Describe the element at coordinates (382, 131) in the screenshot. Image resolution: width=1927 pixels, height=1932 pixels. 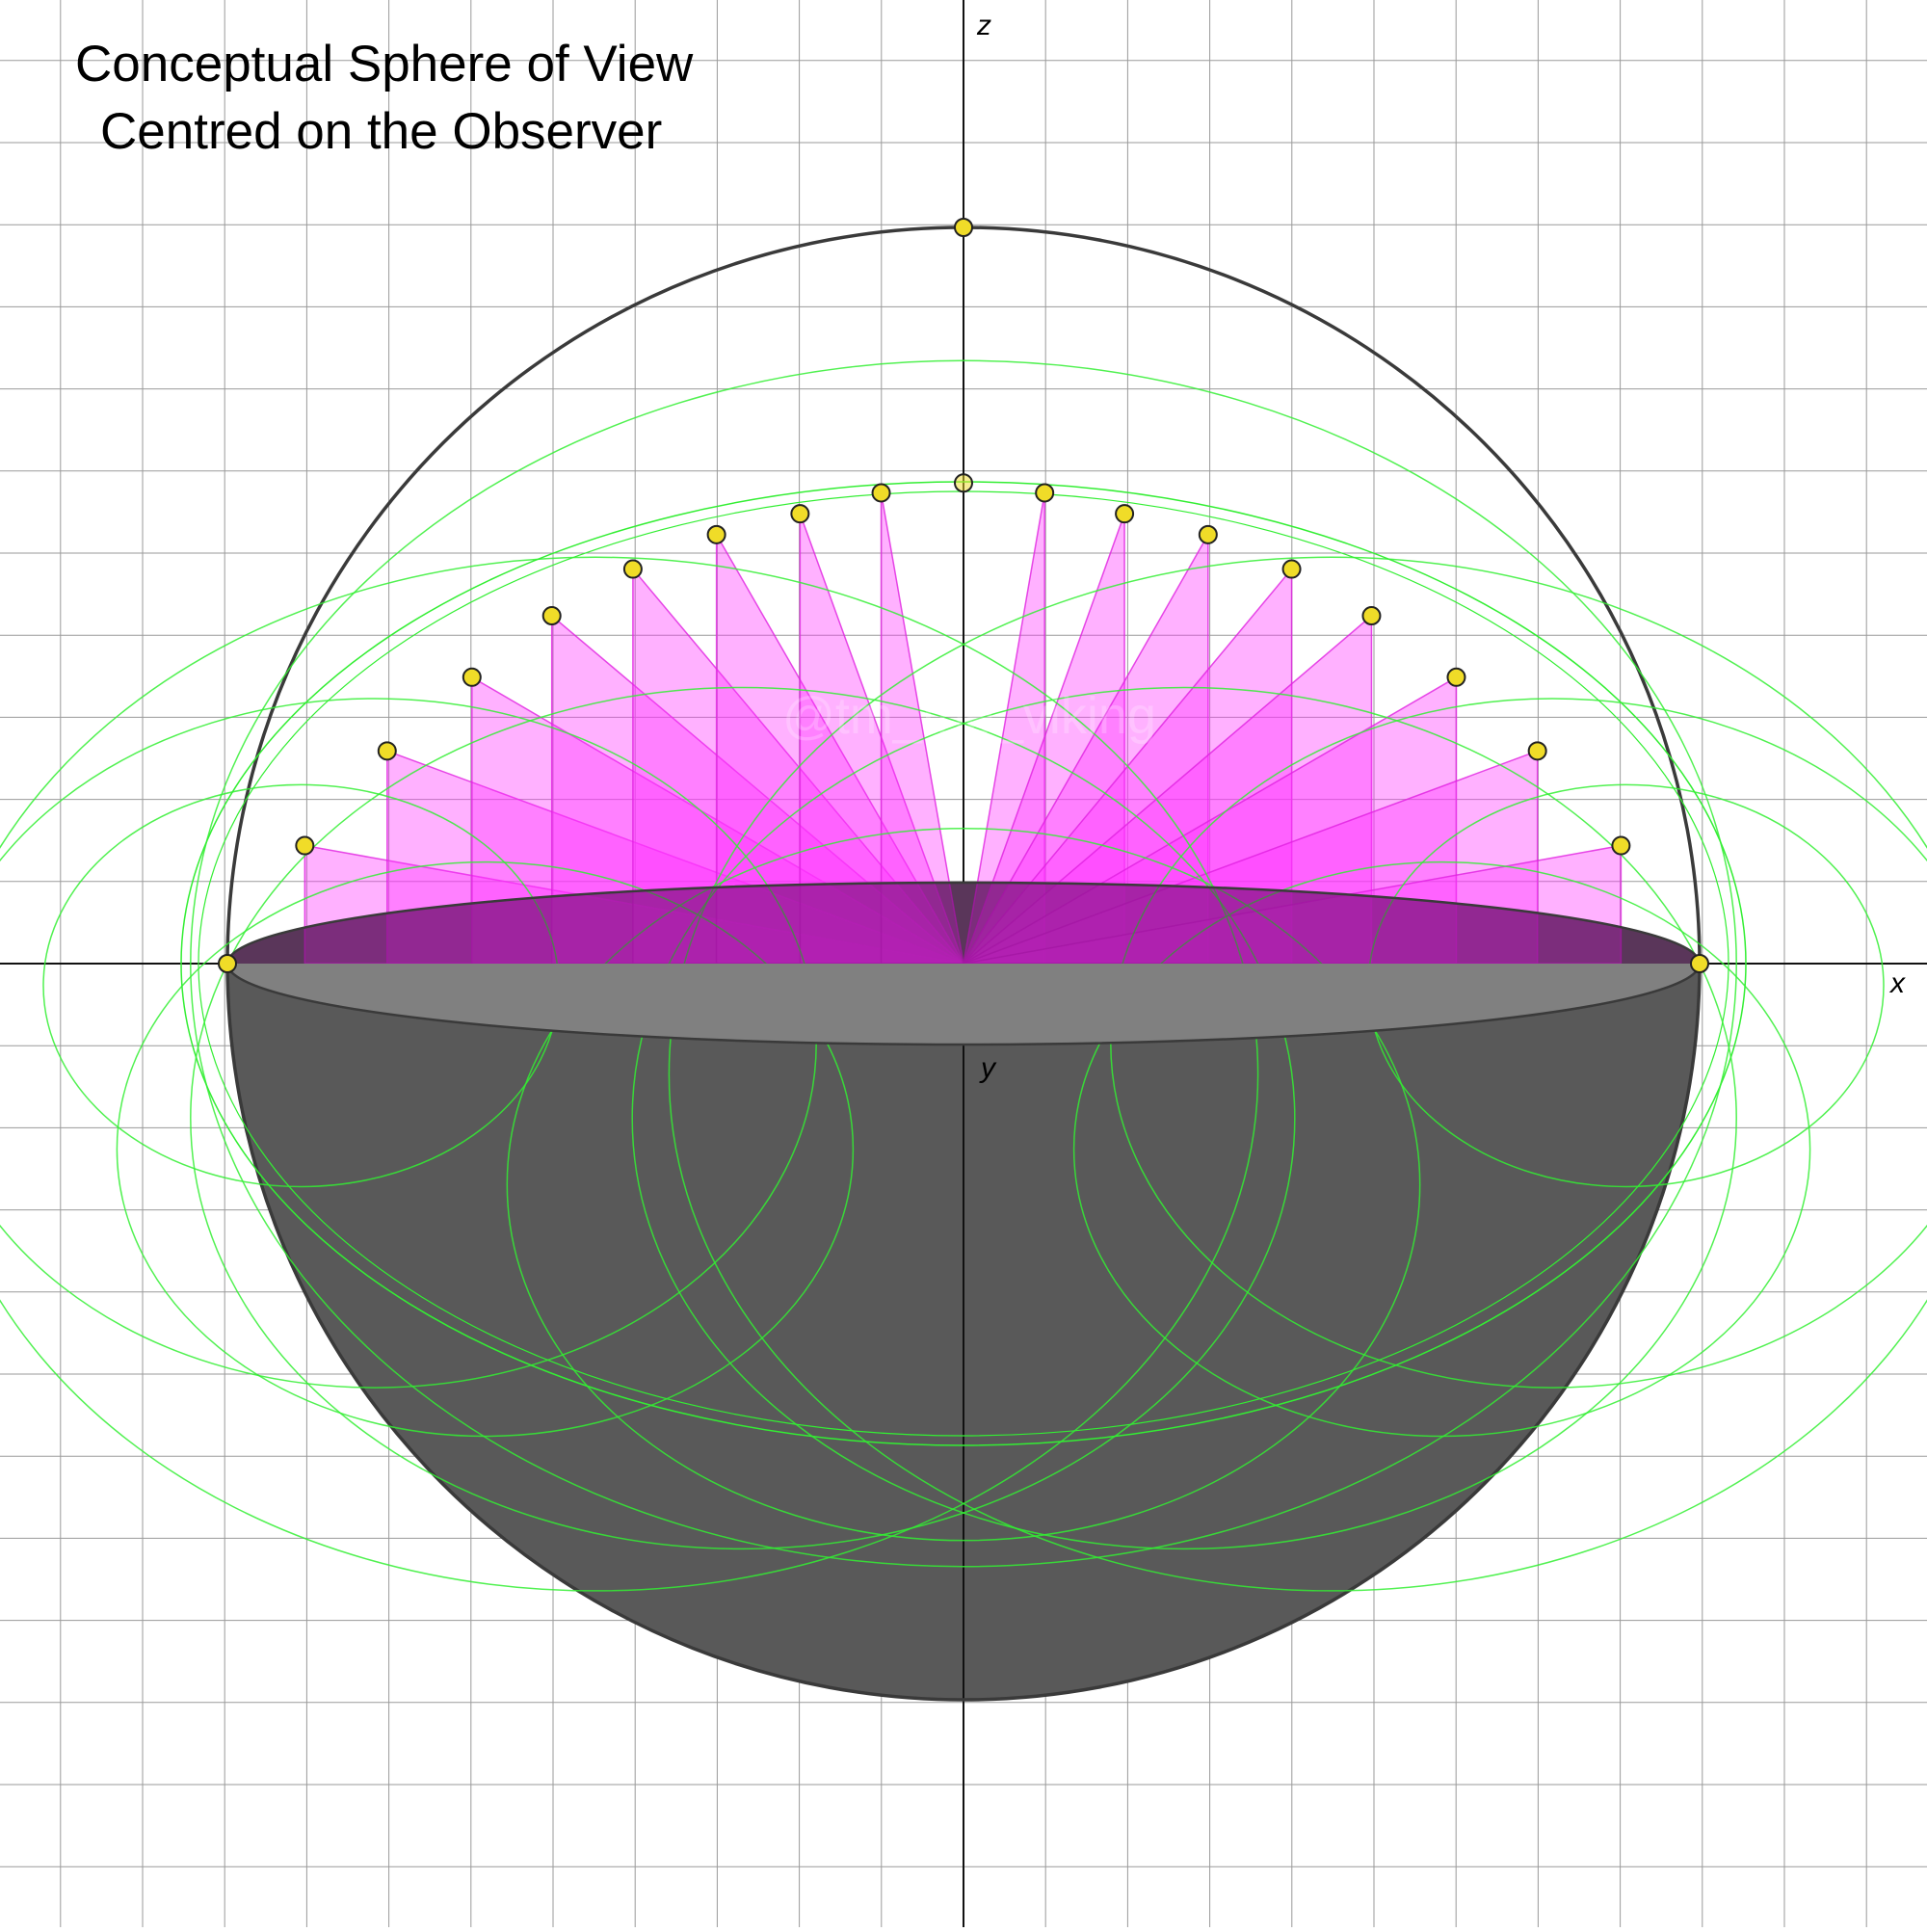
I see `title-line-2: Centred on the Observer` at that location.